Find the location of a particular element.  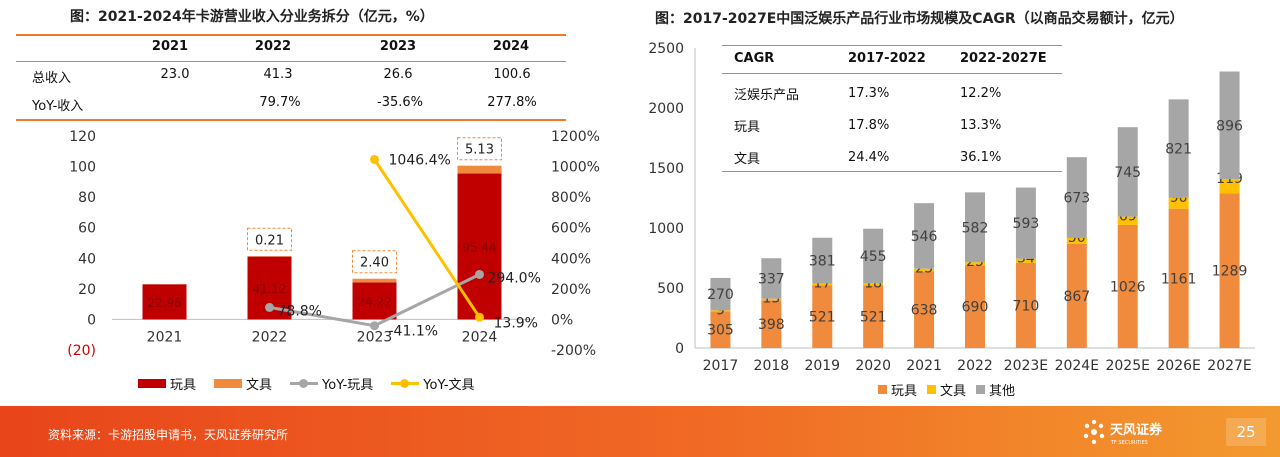

cagr-row-label: 文具 is located at coordinates (747, 159).